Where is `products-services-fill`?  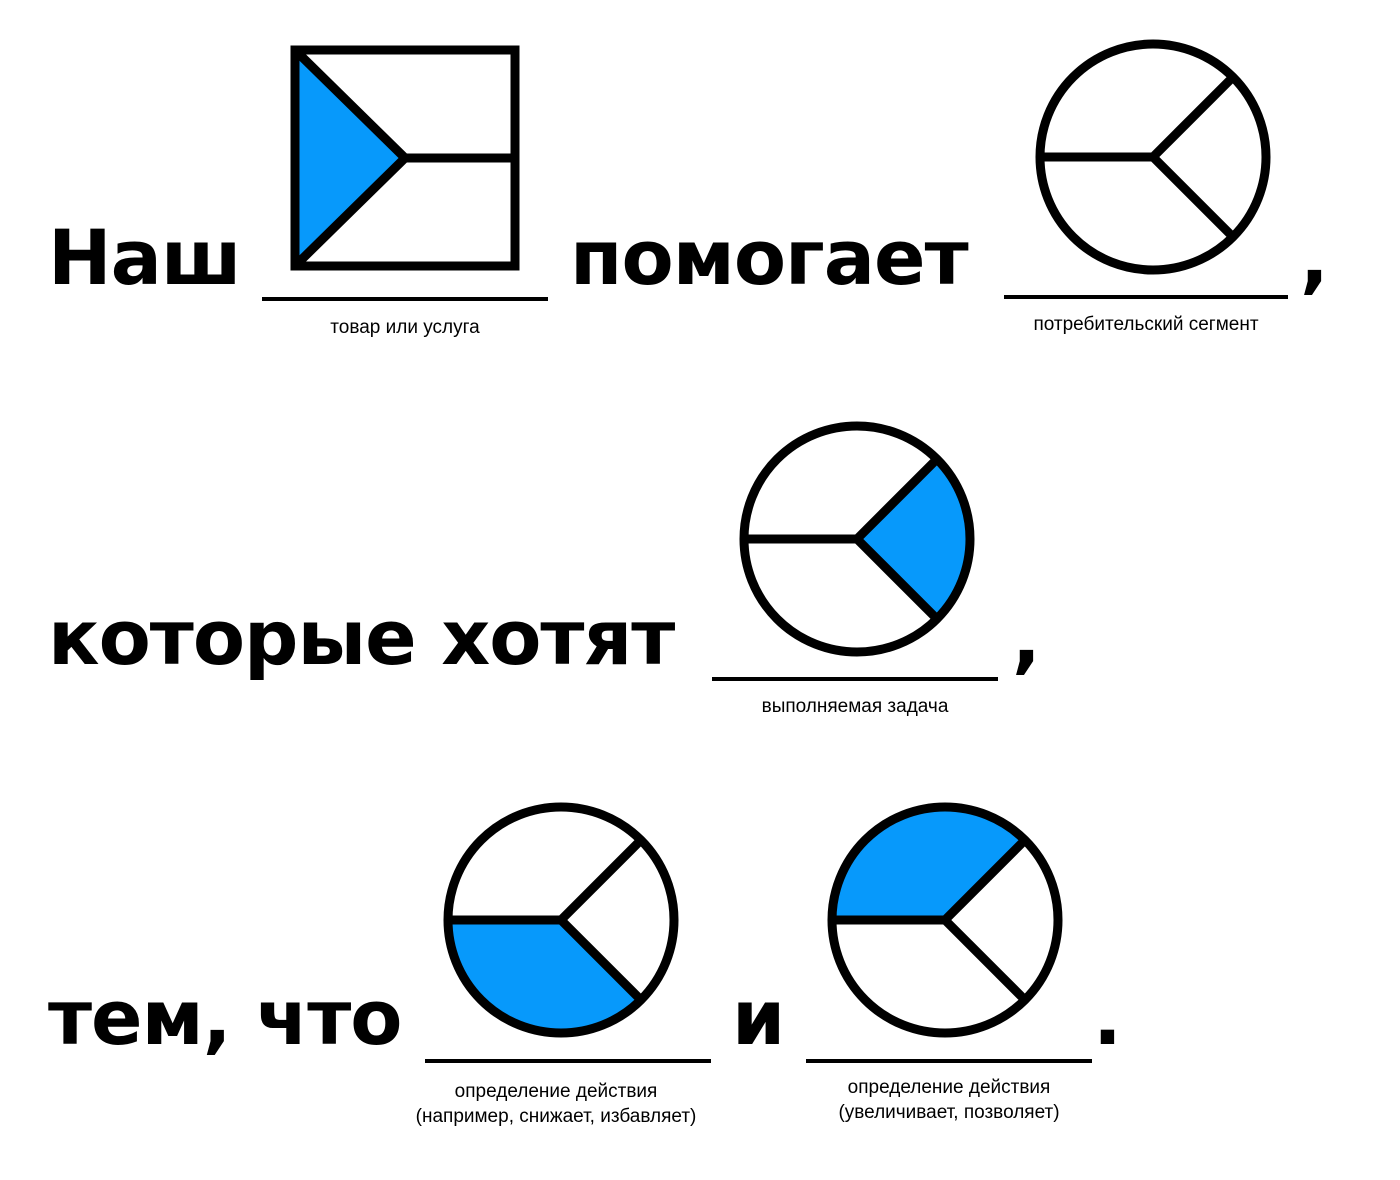
products-services-fill is located at coordinates (350, 158).